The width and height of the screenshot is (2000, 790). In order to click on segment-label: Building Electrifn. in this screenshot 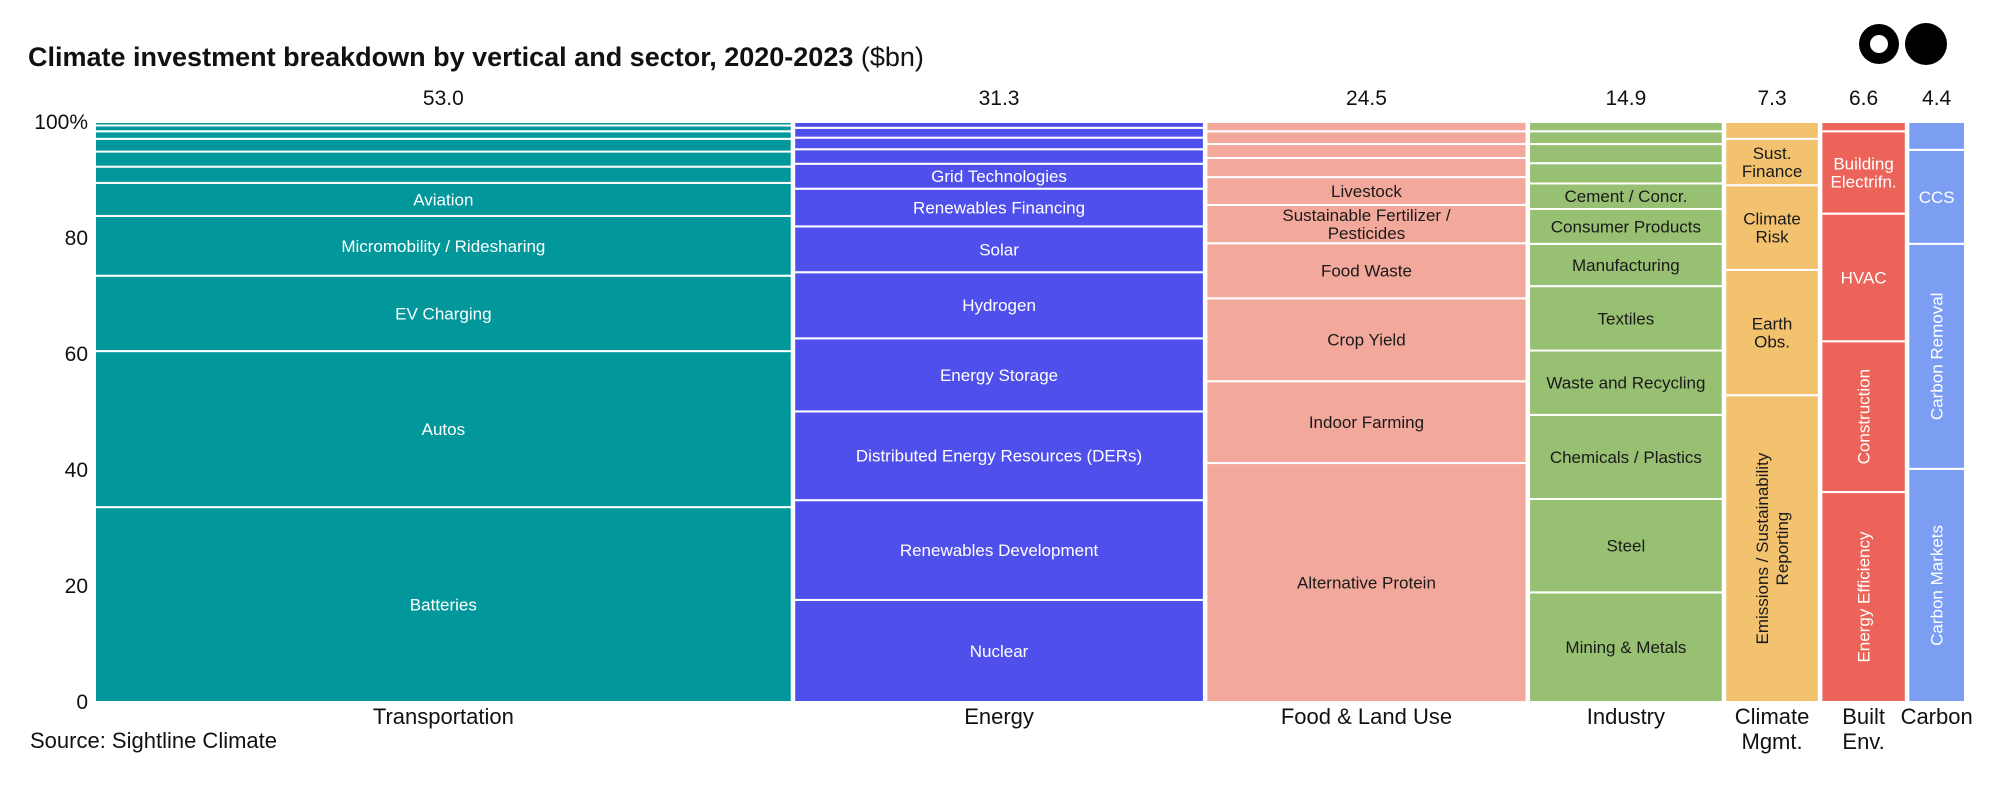, I will do `click(1864, 172)`.